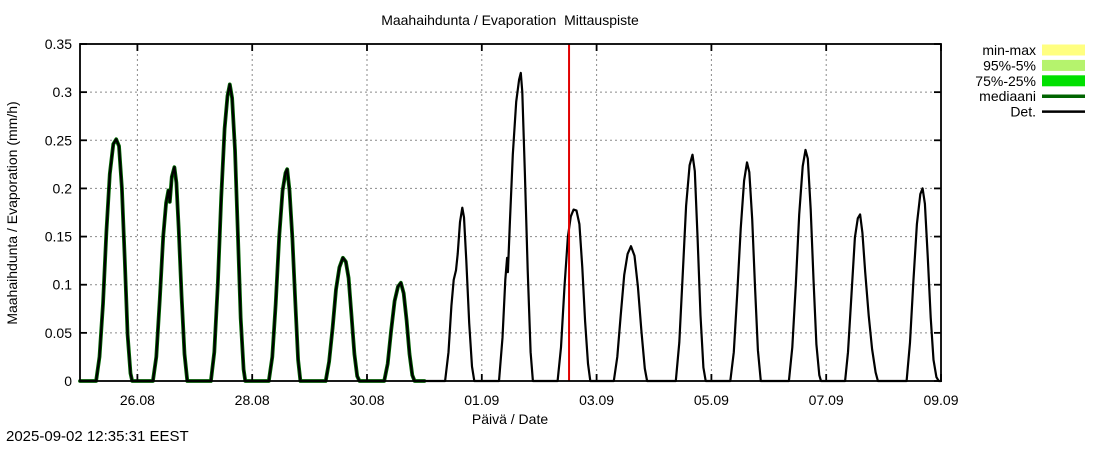 The height and width of the screenshot is (450, 1100). What do you see at coordinates (1023, 112) in the screenshot?
I see `legend-label: Det.` at bounding box center [1023, 112].